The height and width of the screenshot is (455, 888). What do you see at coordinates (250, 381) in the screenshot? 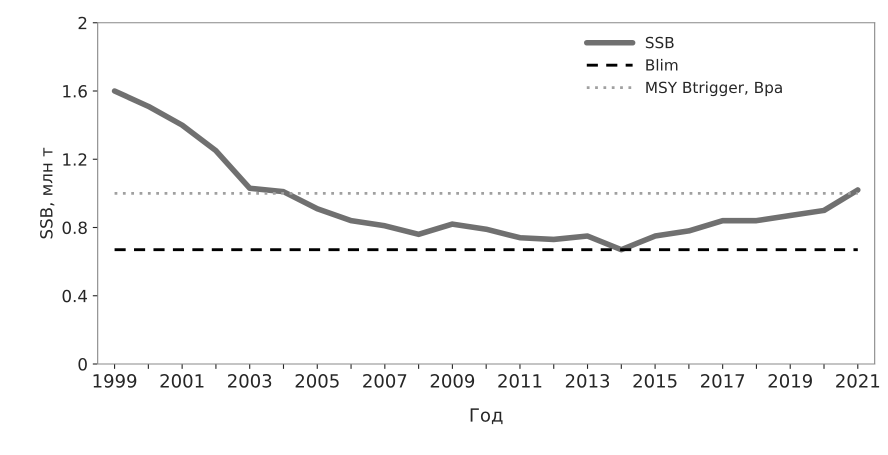
I see `x-tick-label: 2003` at bounding box center [250, 381].